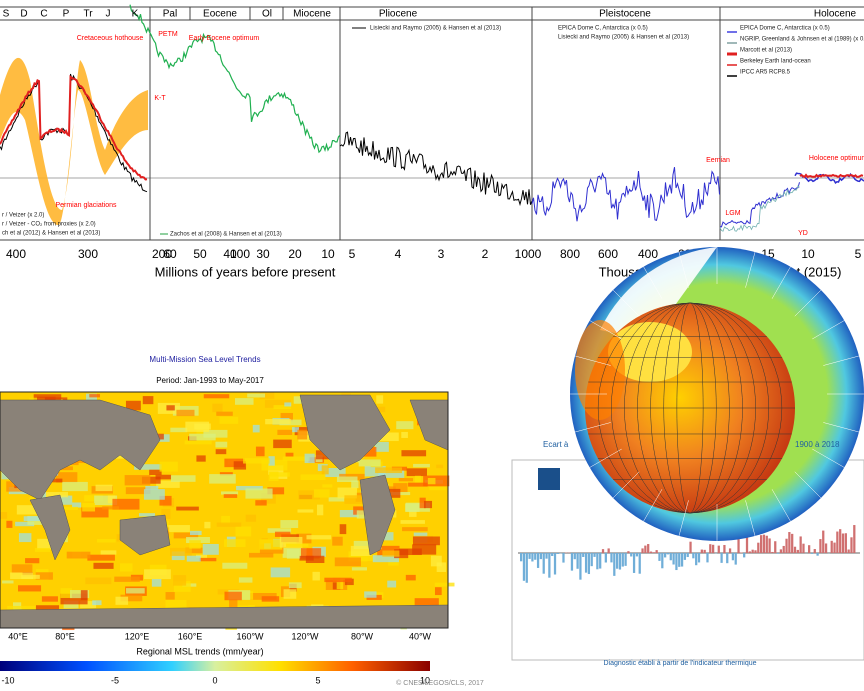  Describe the element at coordinates (603, 29) in the screenshot. I see `legend-text: EPICA Dome C, Antarctica (x 0.5)` at that location.